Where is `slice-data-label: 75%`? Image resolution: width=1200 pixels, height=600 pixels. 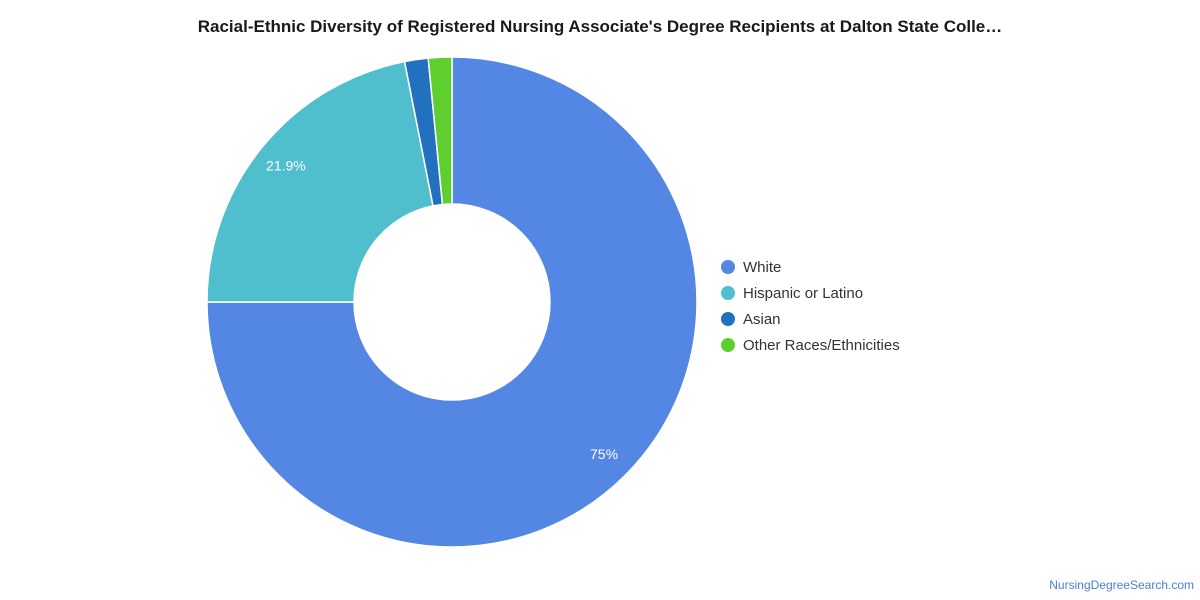
slice-data-label: 75% is located at coordinates (604, 454).